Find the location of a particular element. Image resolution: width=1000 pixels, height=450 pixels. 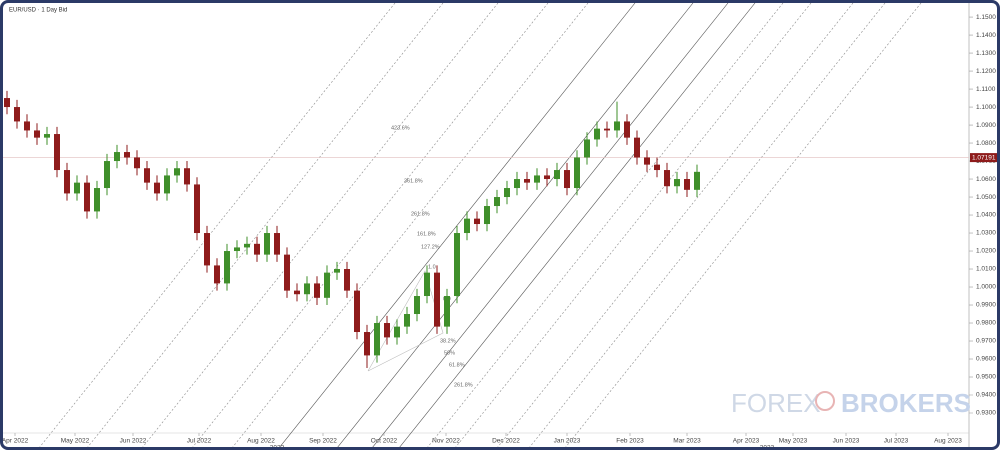

y-tick-label: 1.0200 is located at coordinates (986, 251).